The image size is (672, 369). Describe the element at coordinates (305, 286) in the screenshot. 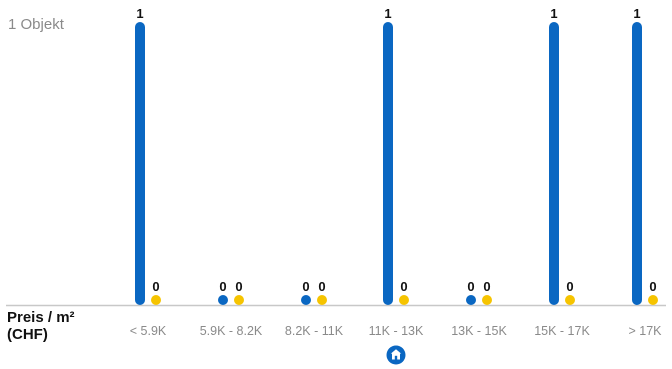

I see `data-label-series-1-2: 0` at that location.